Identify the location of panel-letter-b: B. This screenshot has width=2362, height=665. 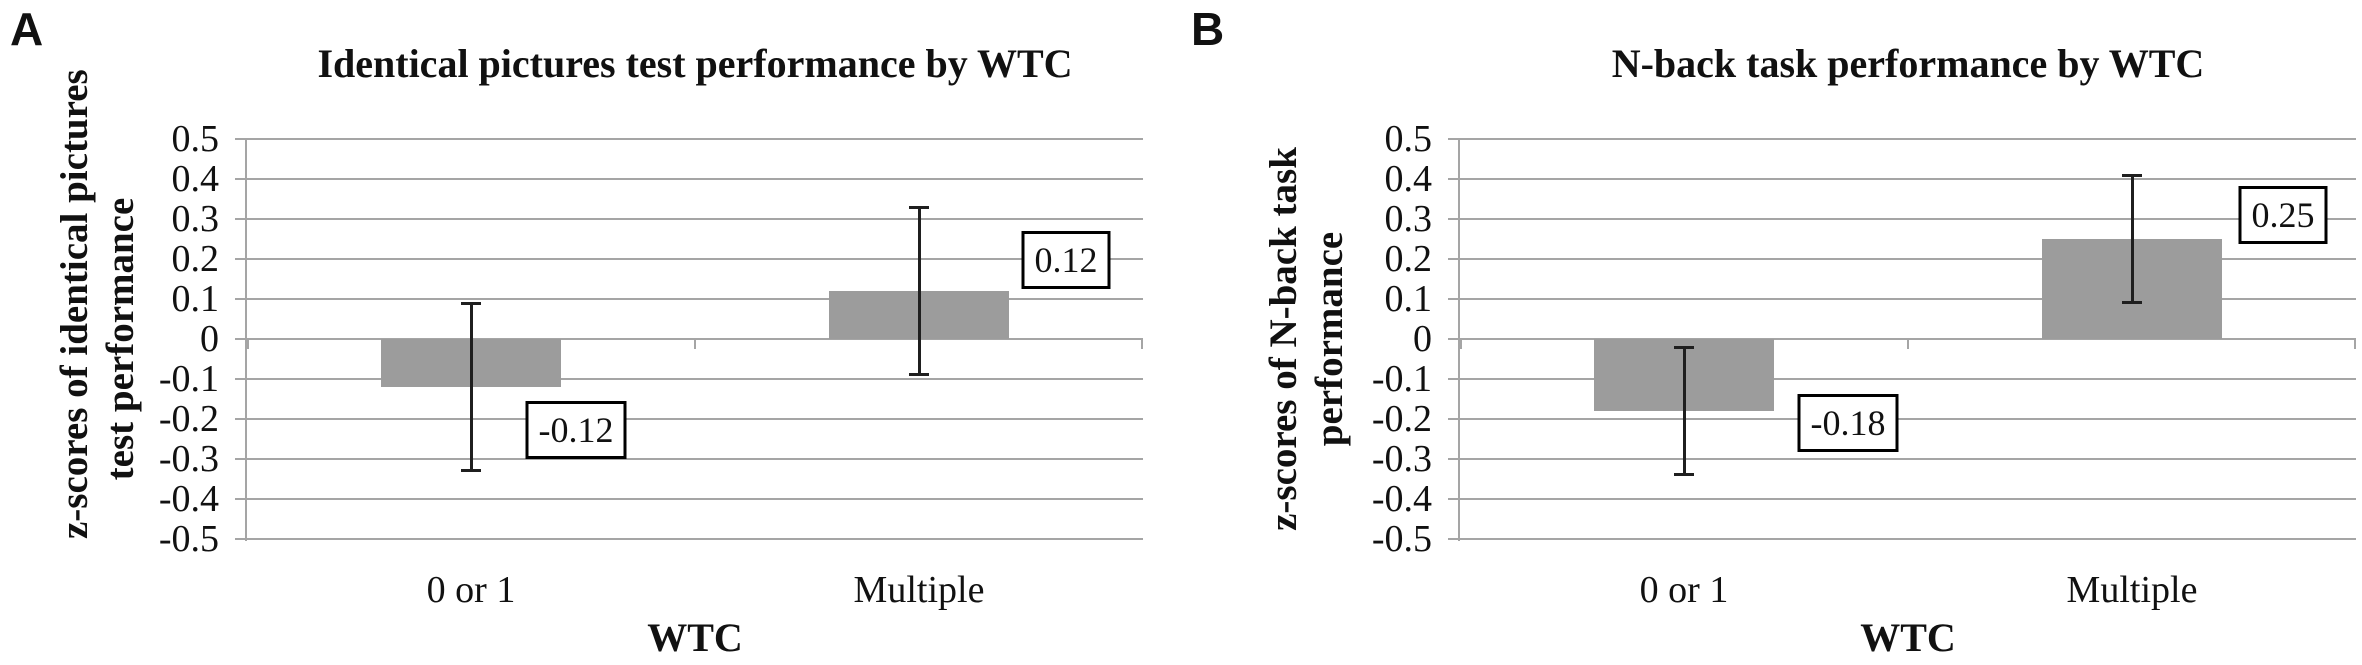
(1208, 29).